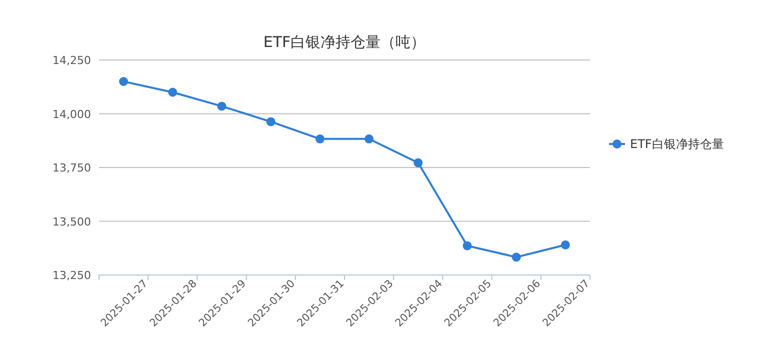  I want to click on y-tick-label: 13,250, so click(71, 275).